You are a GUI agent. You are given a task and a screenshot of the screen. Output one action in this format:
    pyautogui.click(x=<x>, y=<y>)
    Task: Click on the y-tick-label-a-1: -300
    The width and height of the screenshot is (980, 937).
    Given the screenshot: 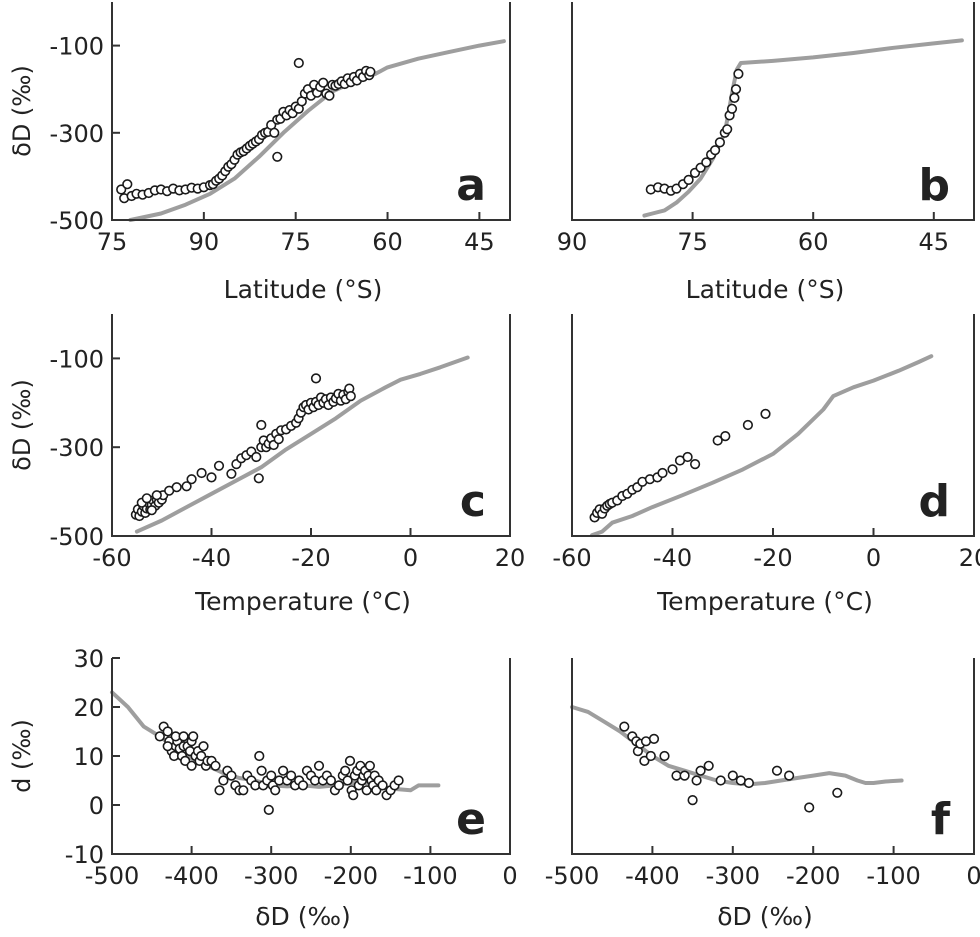 What is the action you would take?
    pyautogui.click(x=77, y=134)
    